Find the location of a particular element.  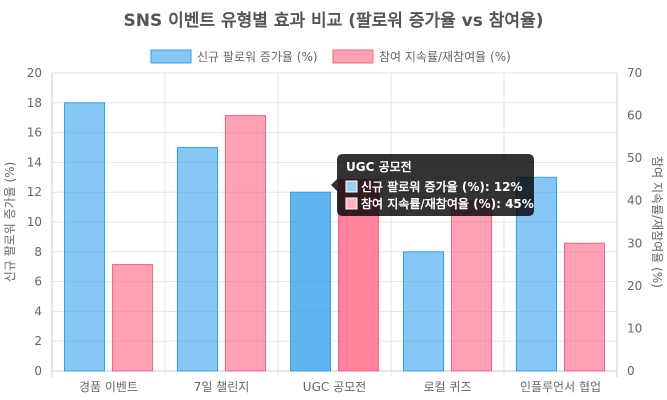

y-left-tick-label: 4 is located at coordinates (38, 311).